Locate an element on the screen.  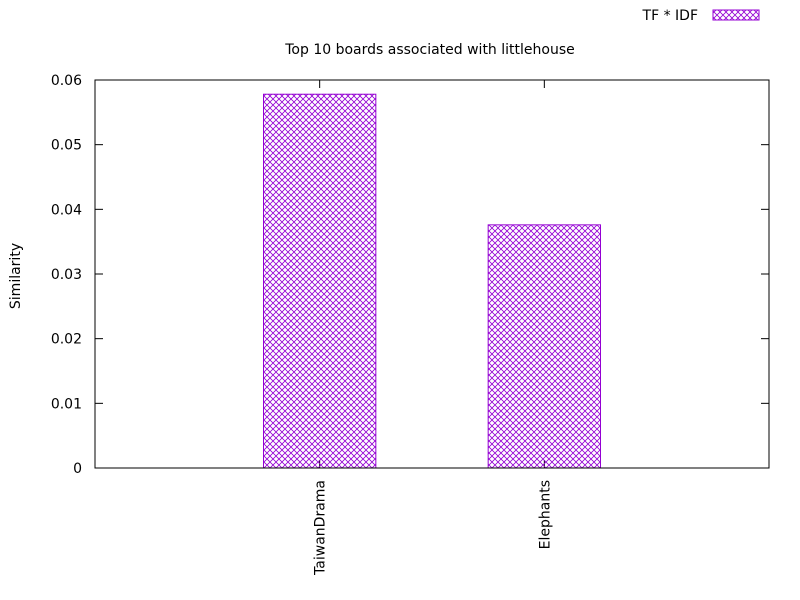
legend-label: TF * IDF is located at coordinates (670, 16).